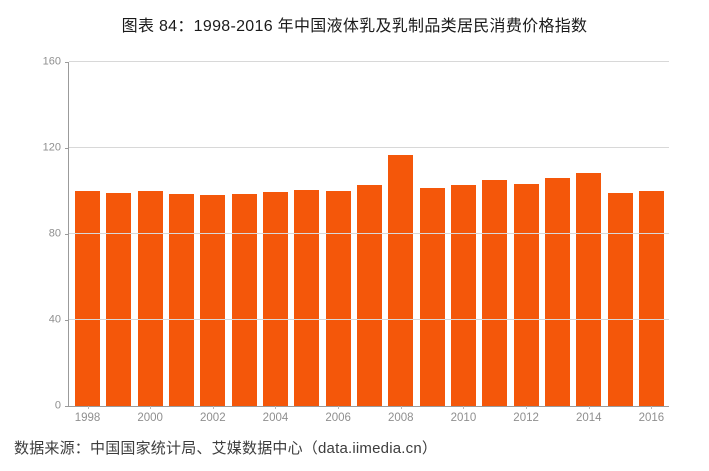  I want to click on x-axis-label-2010: 2010, so click(463, 418).